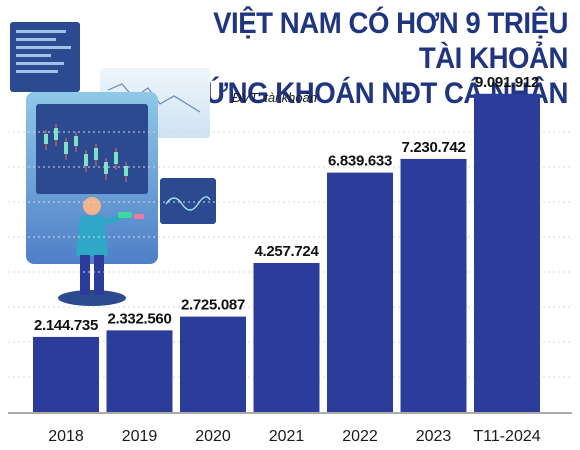  I want to click on monitor-screen, so click(92, 149).